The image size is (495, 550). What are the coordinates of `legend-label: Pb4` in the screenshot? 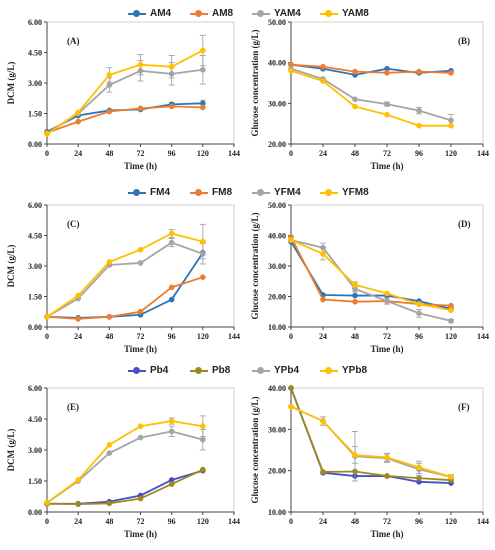 It's located at (159, 370).